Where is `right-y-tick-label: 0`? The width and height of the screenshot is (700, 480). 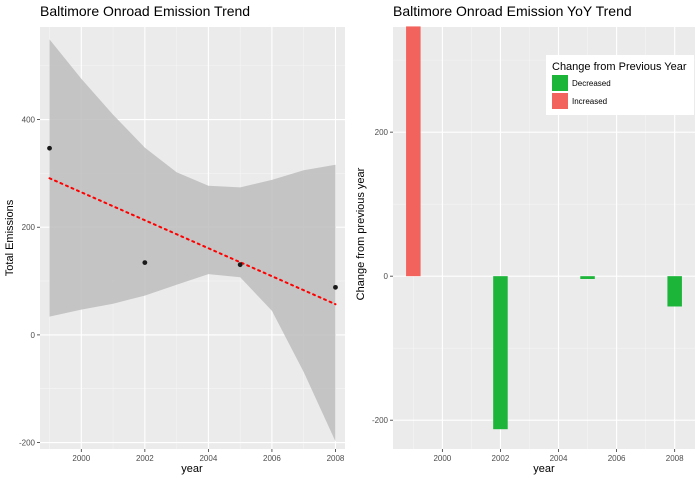 right-y-tick-label: 0 is located at coordinates (386, 276).